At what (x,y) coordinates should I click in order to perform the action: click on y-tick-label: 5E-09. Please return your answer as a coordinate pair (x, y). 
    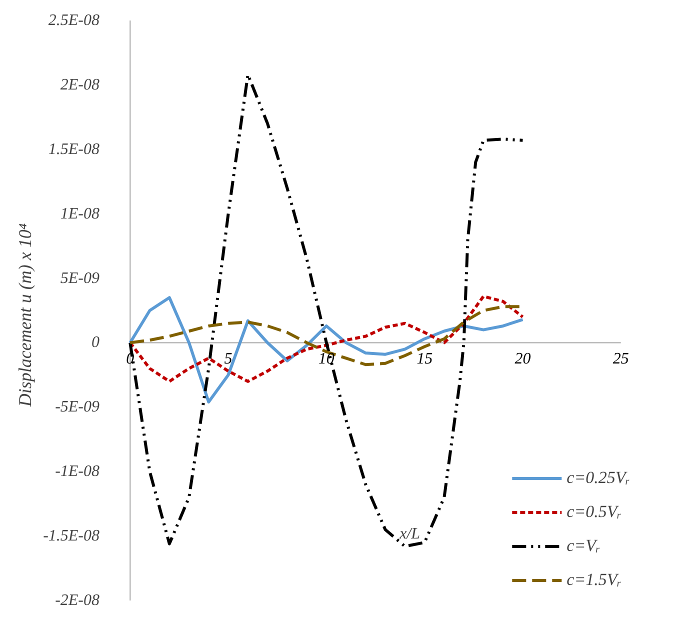
    Looking at the image, I should click on (80, 278).